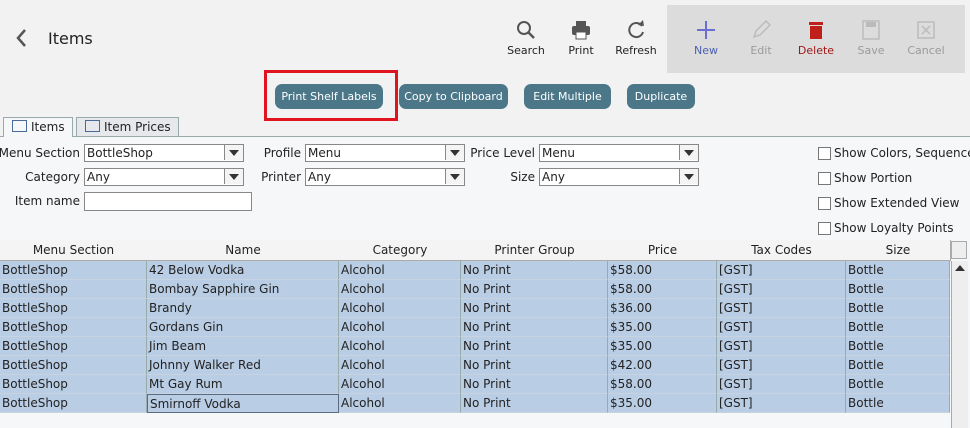  I want to click on table-cell: $36.00, so click(662, 308).